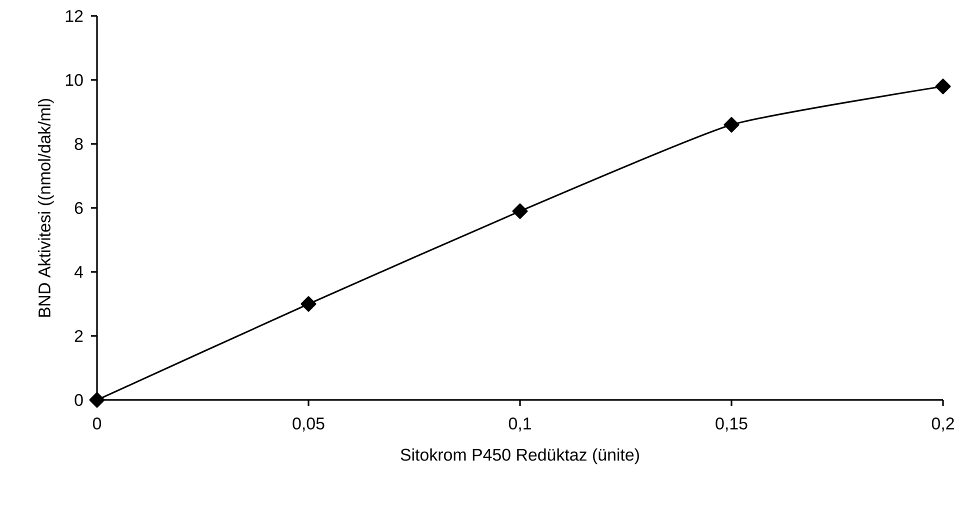 Image resolution: width=966 pixels, height=505 pixels. Describe the element at coordinates (519, 456) in the screenshot. I see `x-axis-title: Sitokrom P450 Redüktaz (ünite)` at that location.